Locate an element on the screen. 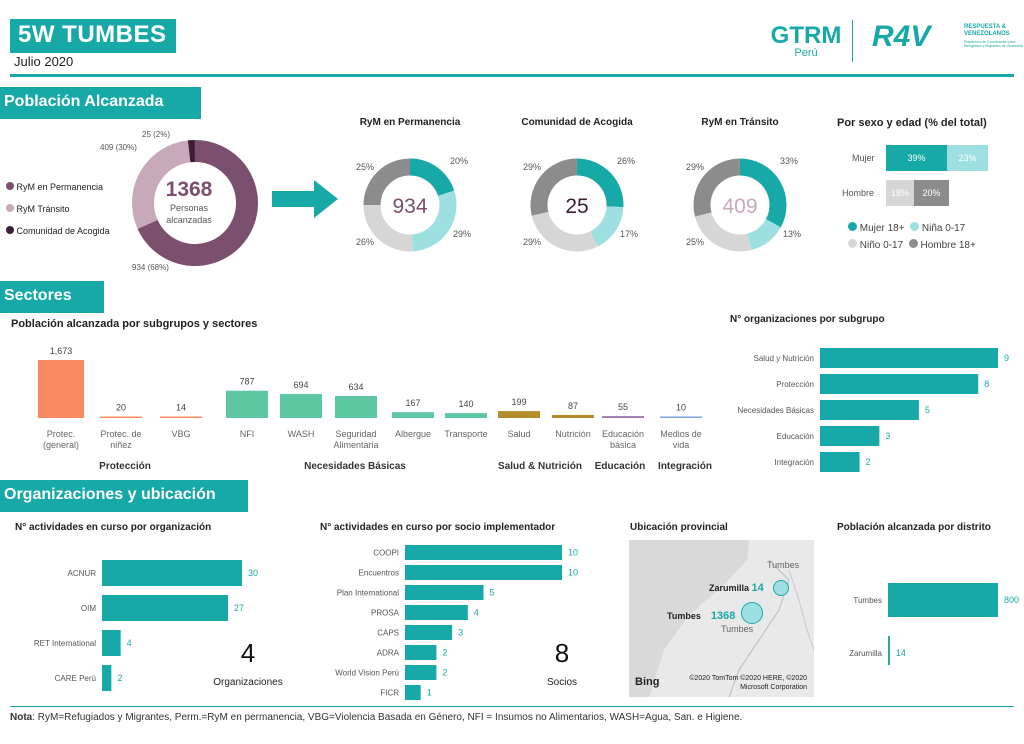  sector-label-0: Protec. is located at coordinates (61, 434).